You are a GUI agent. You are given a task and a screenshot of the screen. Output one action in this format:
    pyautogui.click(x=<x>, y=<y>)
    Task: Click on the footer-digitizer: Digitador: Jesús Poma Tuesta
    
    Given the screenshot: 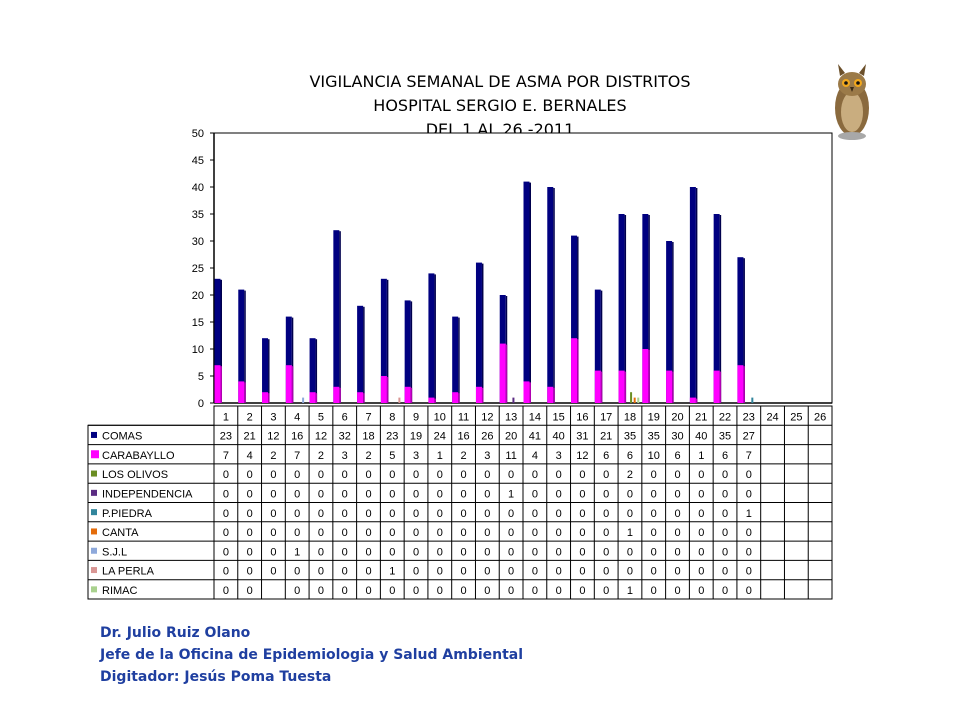 What is the action you would take?
    pyautogui.click(x=216, y=677)
    